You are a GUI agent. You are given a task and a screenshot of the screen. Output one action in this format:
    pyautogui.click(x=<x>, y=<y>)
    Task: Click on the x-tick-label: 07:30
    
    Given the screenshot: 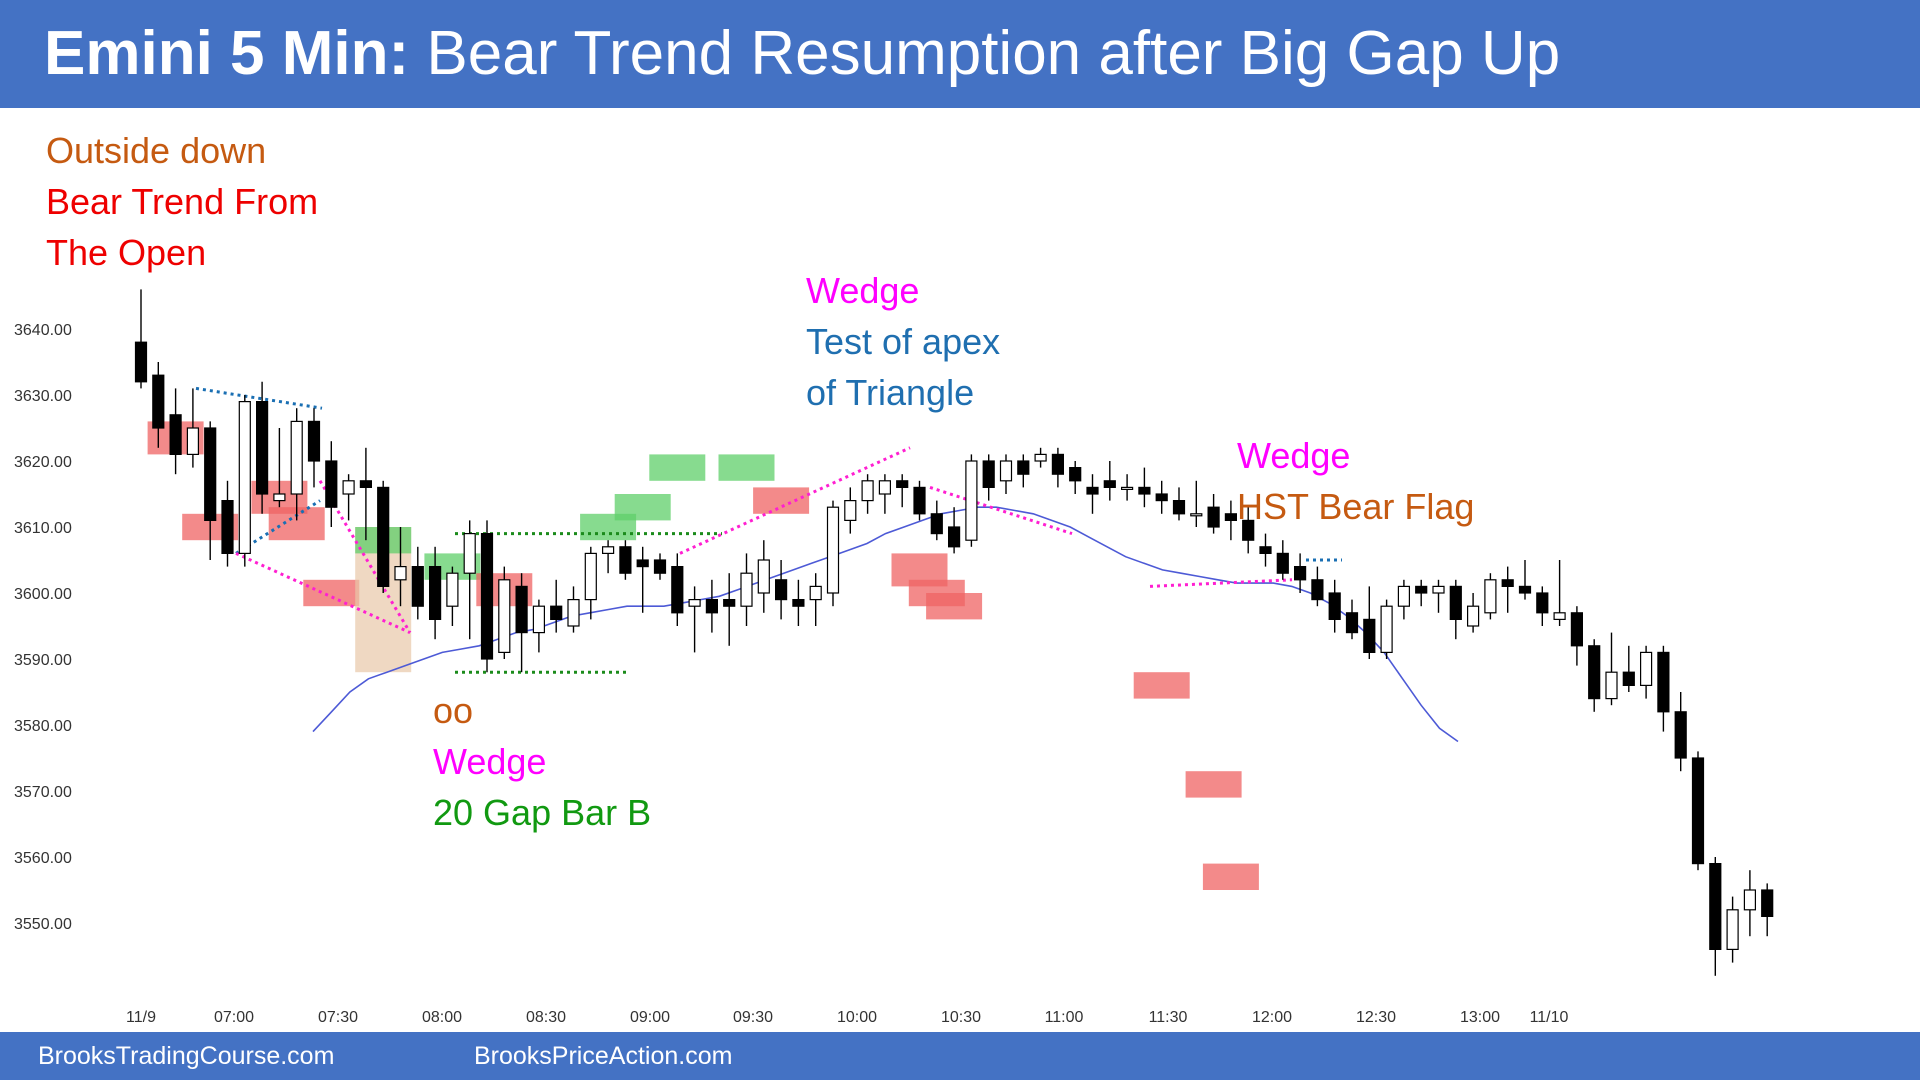 What is the action you would take?
    pyautogui.click(x=338, y=1017)
    